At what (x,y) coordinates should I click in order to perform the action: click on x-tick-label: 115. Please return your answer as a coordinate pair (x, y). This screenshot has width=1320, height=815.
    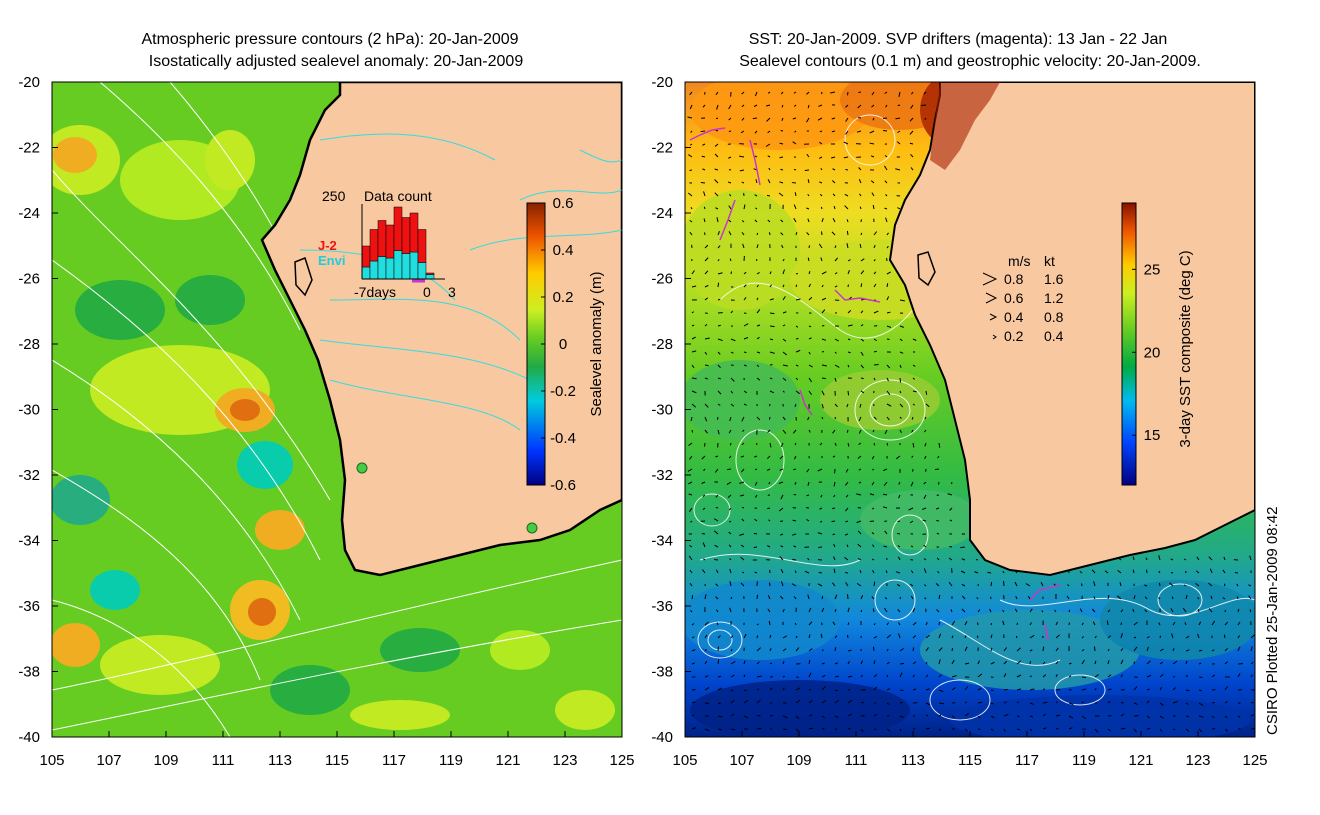
    Looking at the image, I should click on (337, 760).